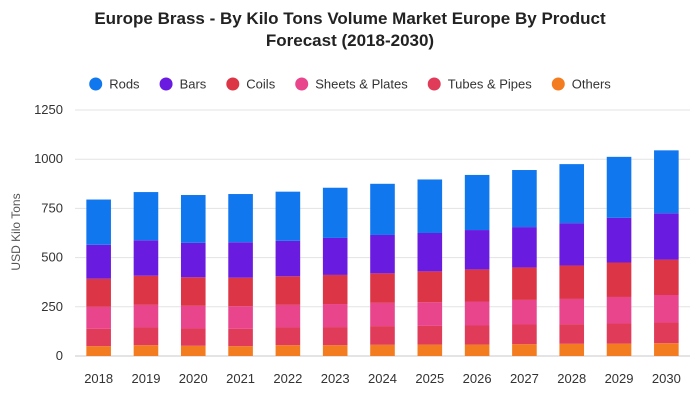 The width and height of the screenshot is (700, 405). I want to click on x-tick-label: 2018, so click(98, 378).